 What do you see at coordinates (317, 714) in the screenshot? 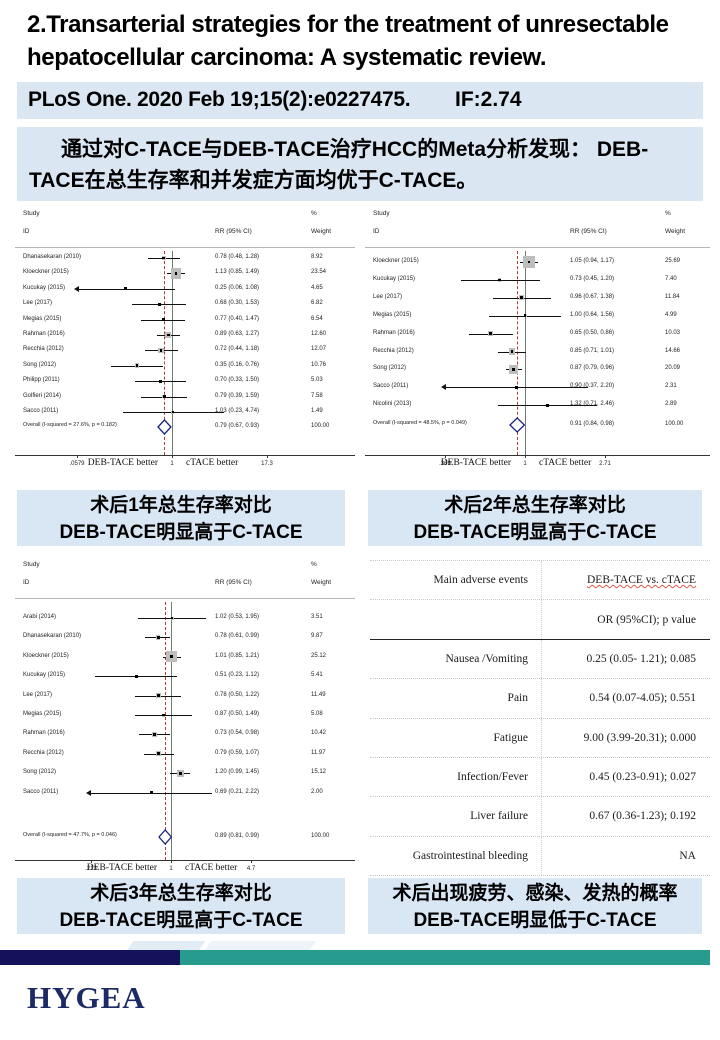
I see `weight-value: 5.08` at bounding box center [317, 714].